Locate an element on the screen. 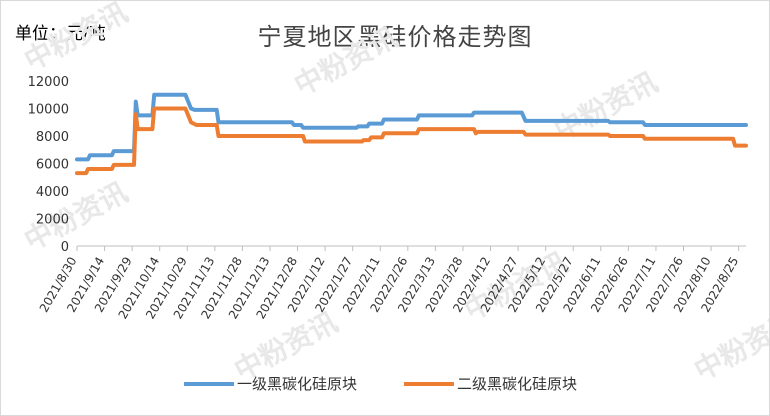  y-tick-label: 8000 is located at coordinates (52, 137).